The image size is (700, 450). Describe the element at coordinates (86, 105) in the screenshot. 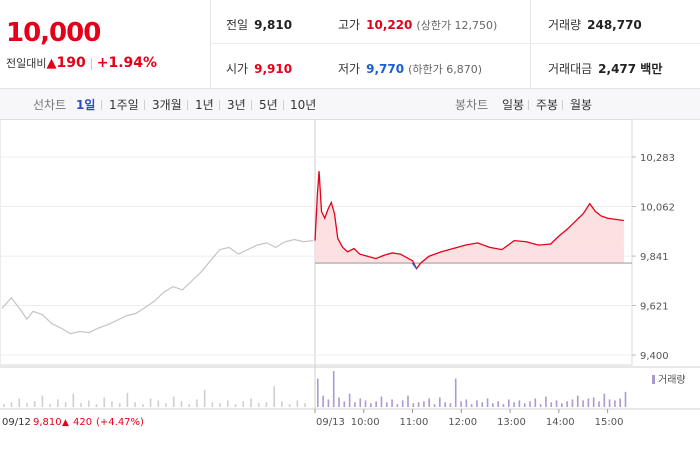

I see `tab-period-1d: 1일` at that location.